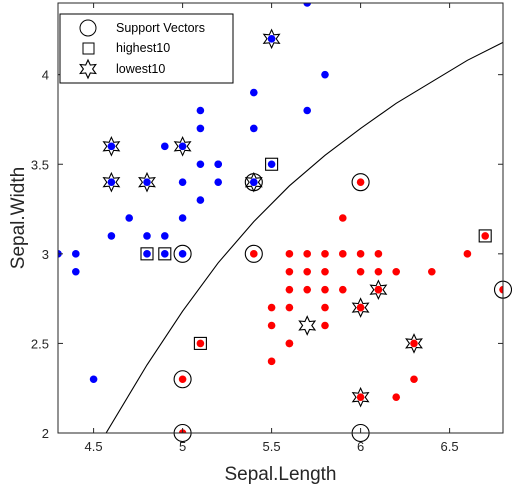 Image resolution: width=512 pixels, height=488 pixels. Describe the element at coordinates (45, 433) in the screenshot. I see `y-tick-label: 2` at that location.